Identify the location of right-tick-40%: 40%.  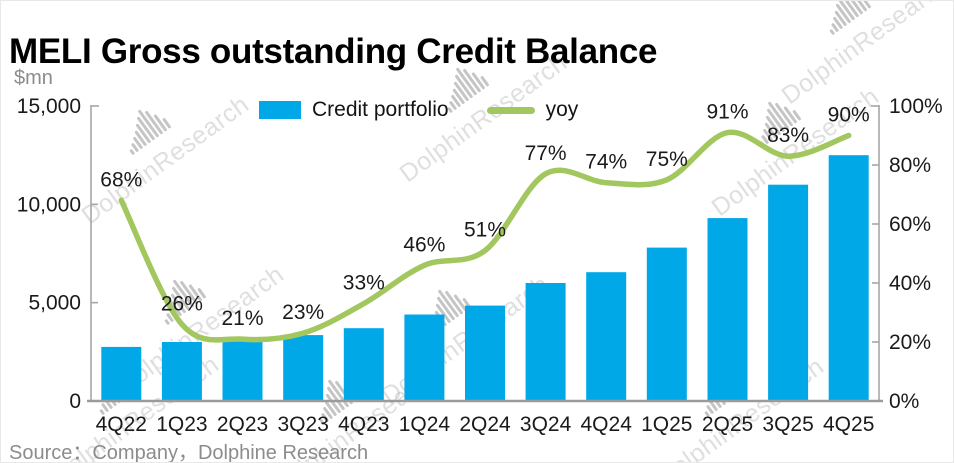
(910, 283).